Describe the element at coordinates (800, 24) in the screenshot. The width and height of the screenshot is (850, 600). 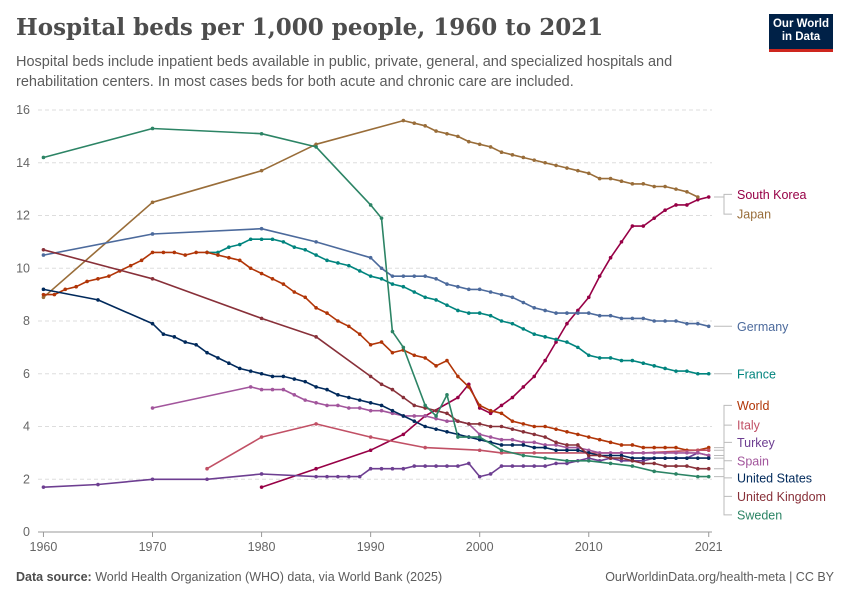
I see `logo-line-1: Our World` at that location.